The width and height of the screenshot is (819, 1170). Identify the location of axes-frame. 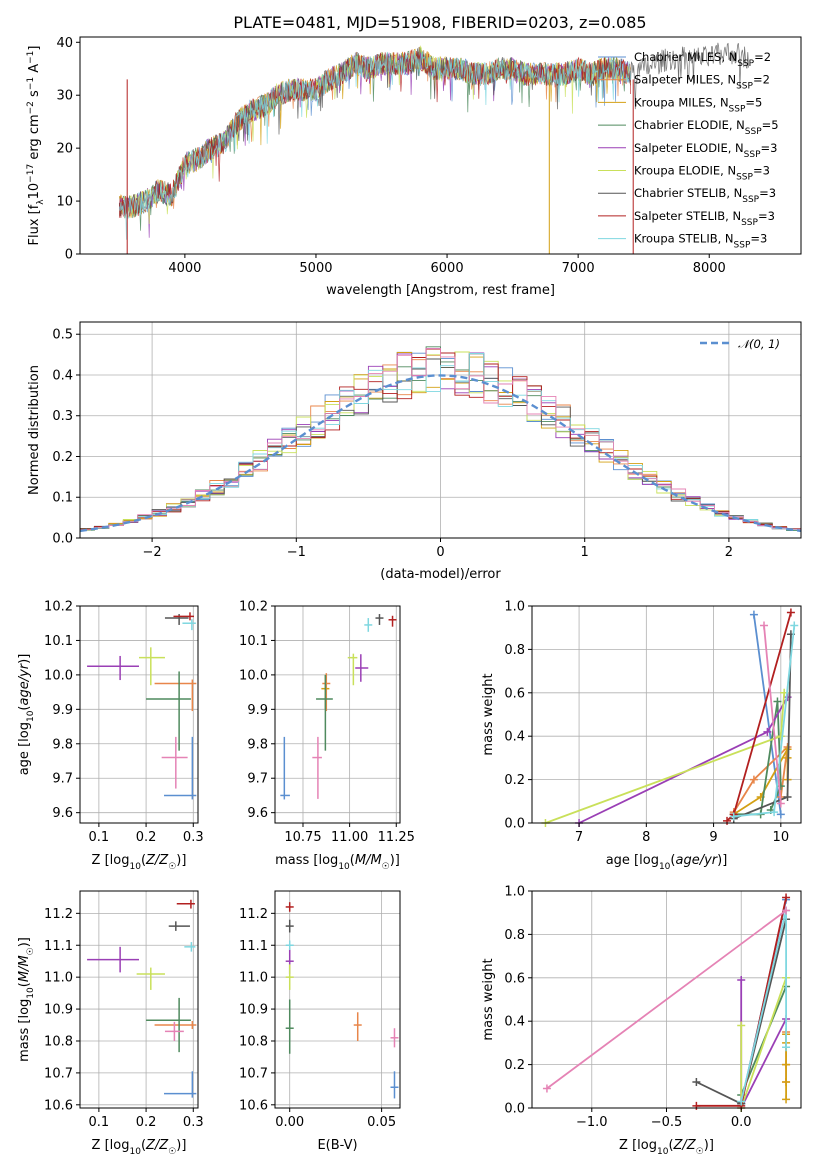
(139, 714).